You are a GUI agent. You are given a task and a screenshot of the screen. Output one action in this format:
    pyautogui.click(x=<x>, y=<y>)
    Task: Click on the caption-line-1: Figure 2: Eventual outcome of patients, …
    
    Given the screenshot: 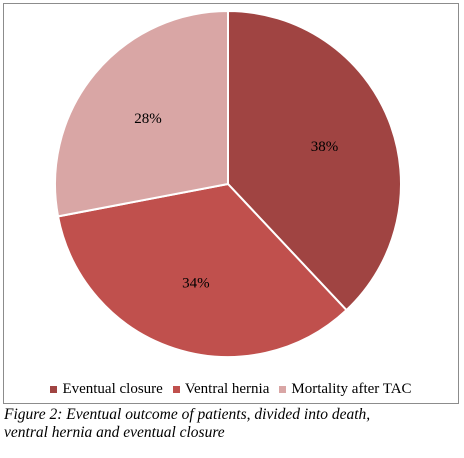 What is the action you would take?
    pyautogui.click(x=187, y=414)
    